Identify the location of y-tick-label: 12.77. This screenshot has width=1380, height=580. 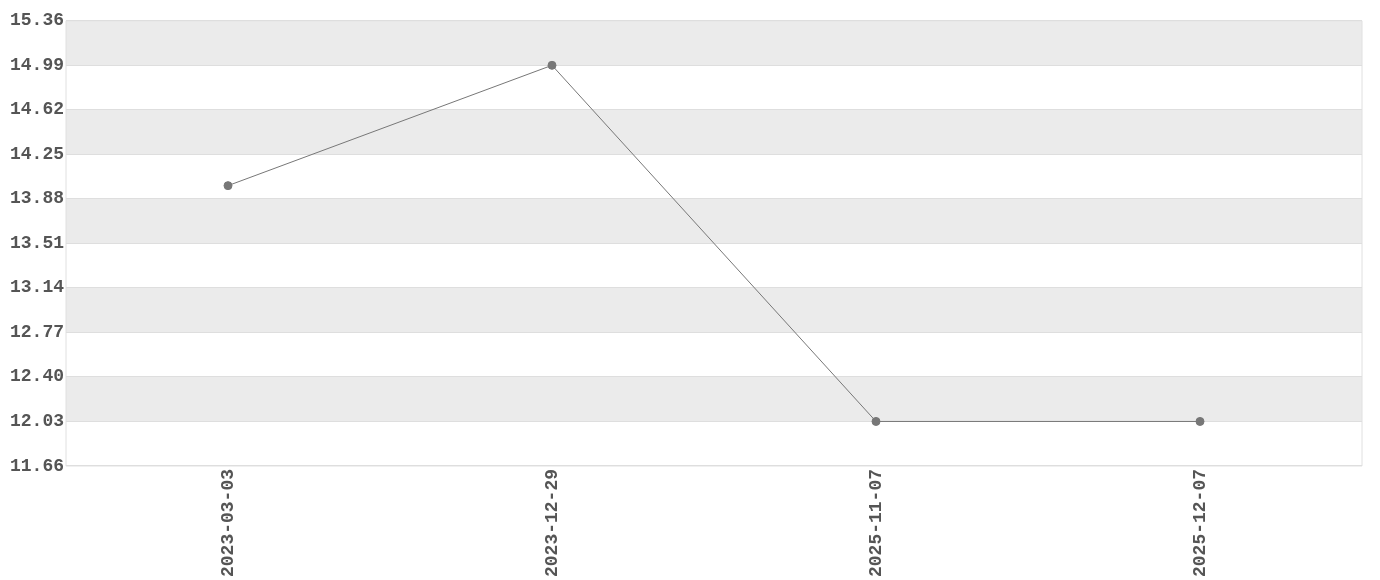
(37, 331).